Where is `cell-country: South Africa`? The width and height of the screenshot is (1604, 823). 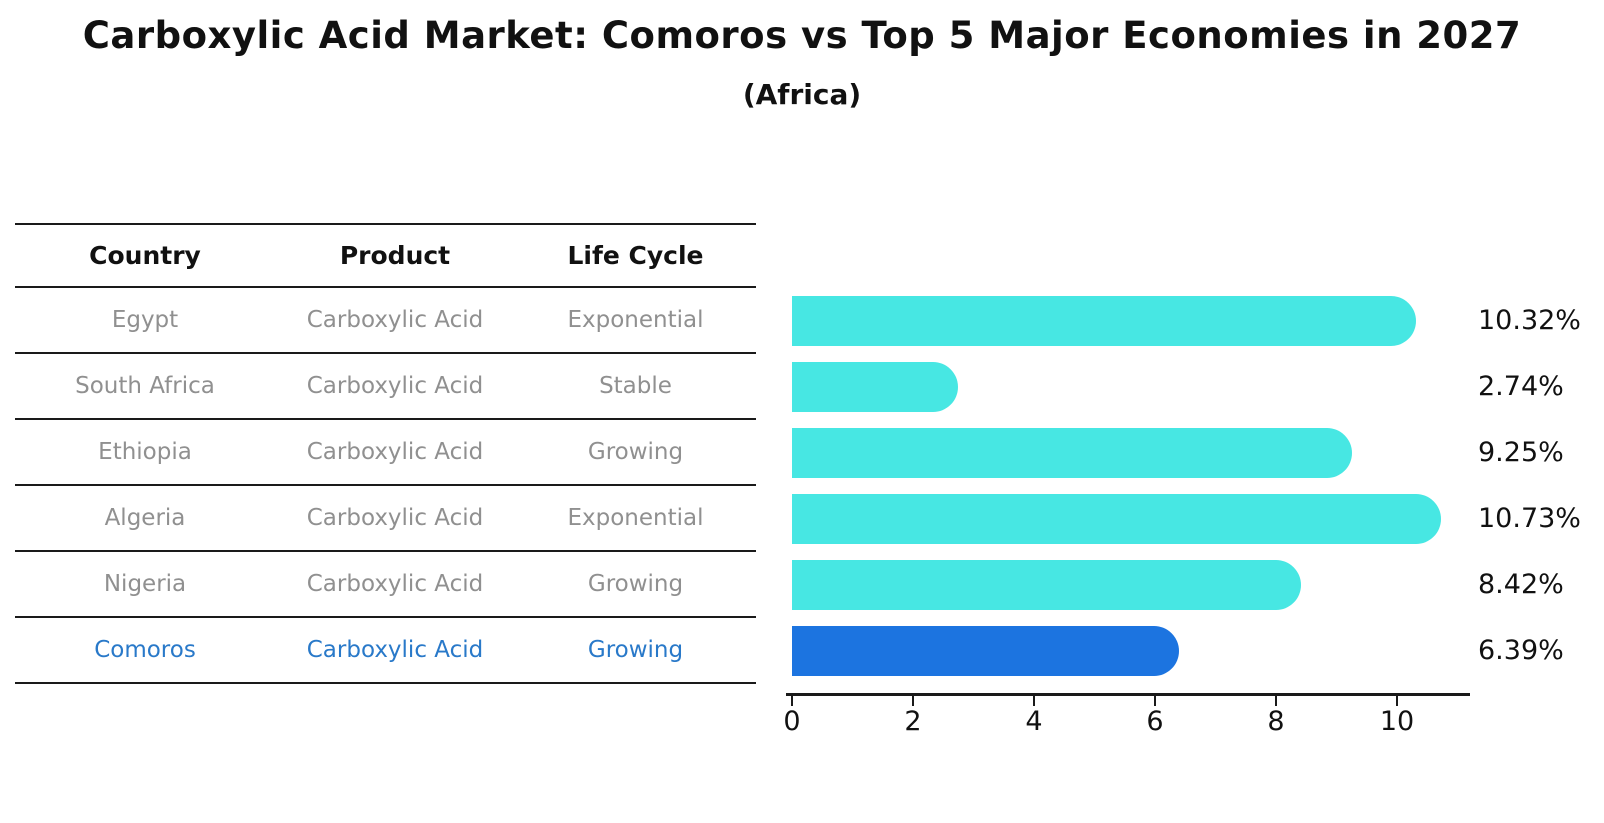
cell-country: South Africa is located at coordinates (145, 386).